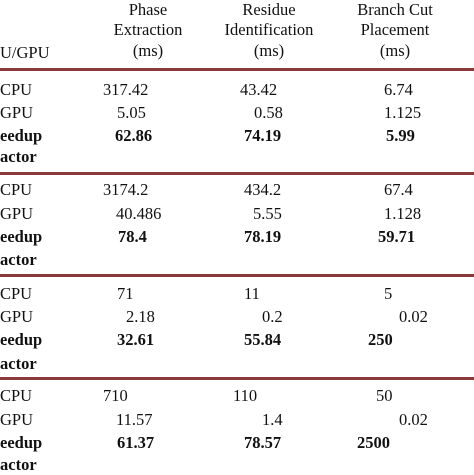  I want to click on cell: 250, so click(380, 339).